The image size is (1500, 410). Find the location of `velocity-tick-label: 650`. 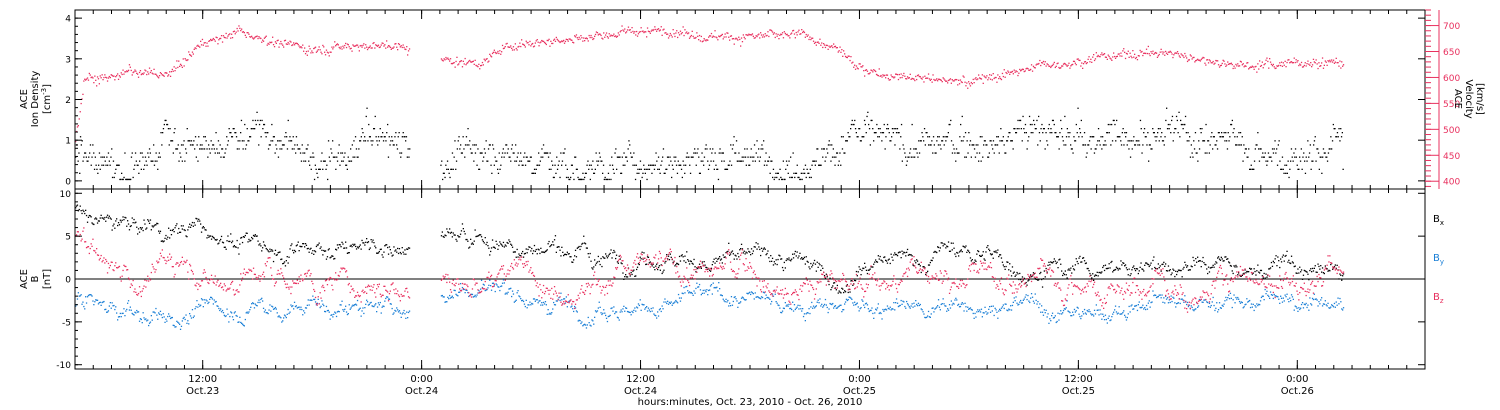

velocity-tick-label: 650 is located at coordinates (1451, 53).